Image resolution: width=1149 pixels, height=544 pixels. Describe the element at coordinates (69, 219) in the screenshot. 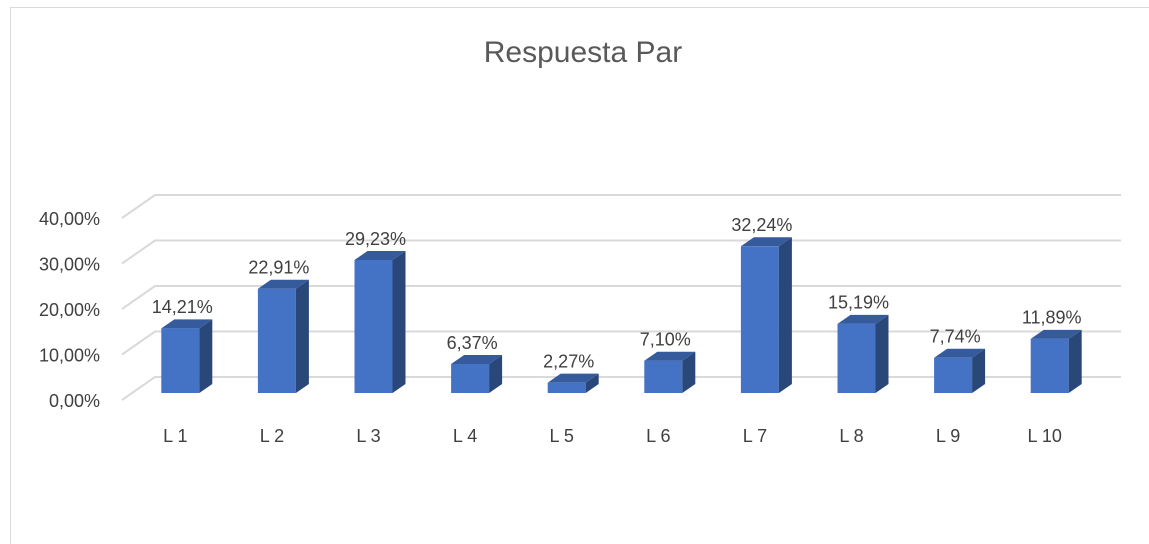

I see `y-tick-label: 40,00%` at that location.